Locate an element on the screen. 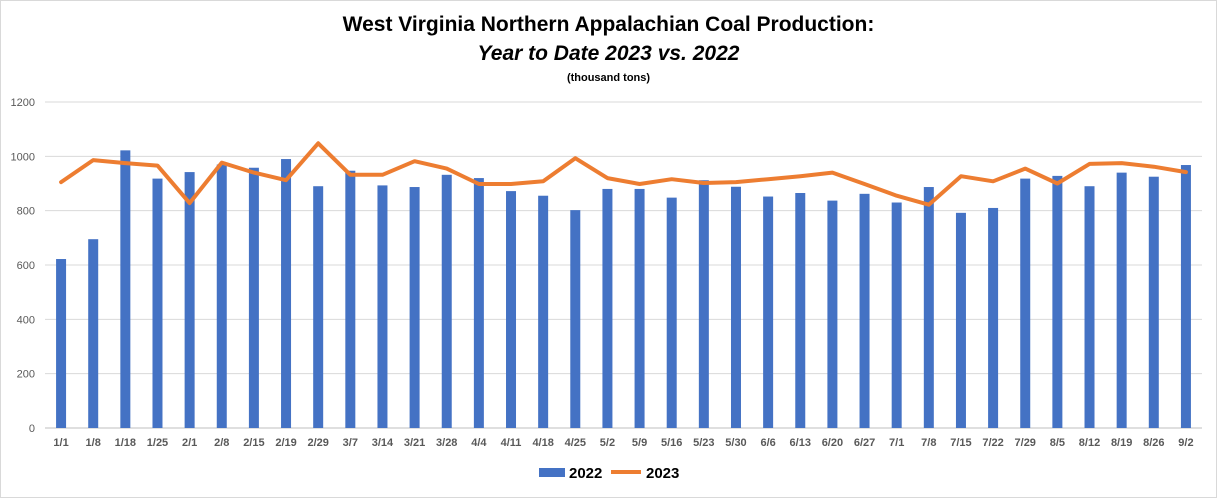  x-tick-7/22: 7/22 is located at coordinates (992, 443).